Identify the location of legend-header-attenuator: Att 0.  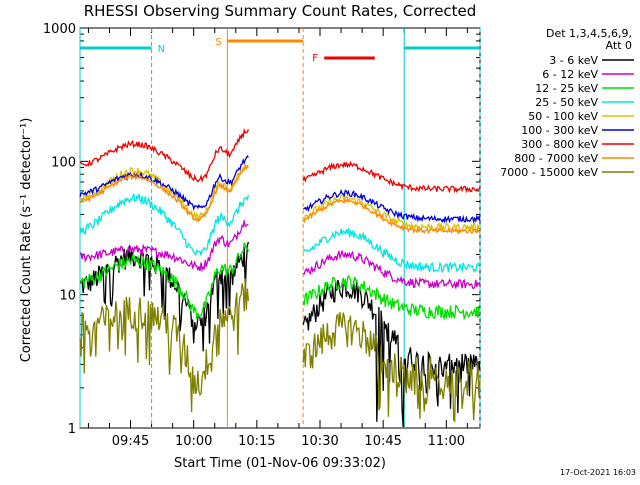
(619, 45).